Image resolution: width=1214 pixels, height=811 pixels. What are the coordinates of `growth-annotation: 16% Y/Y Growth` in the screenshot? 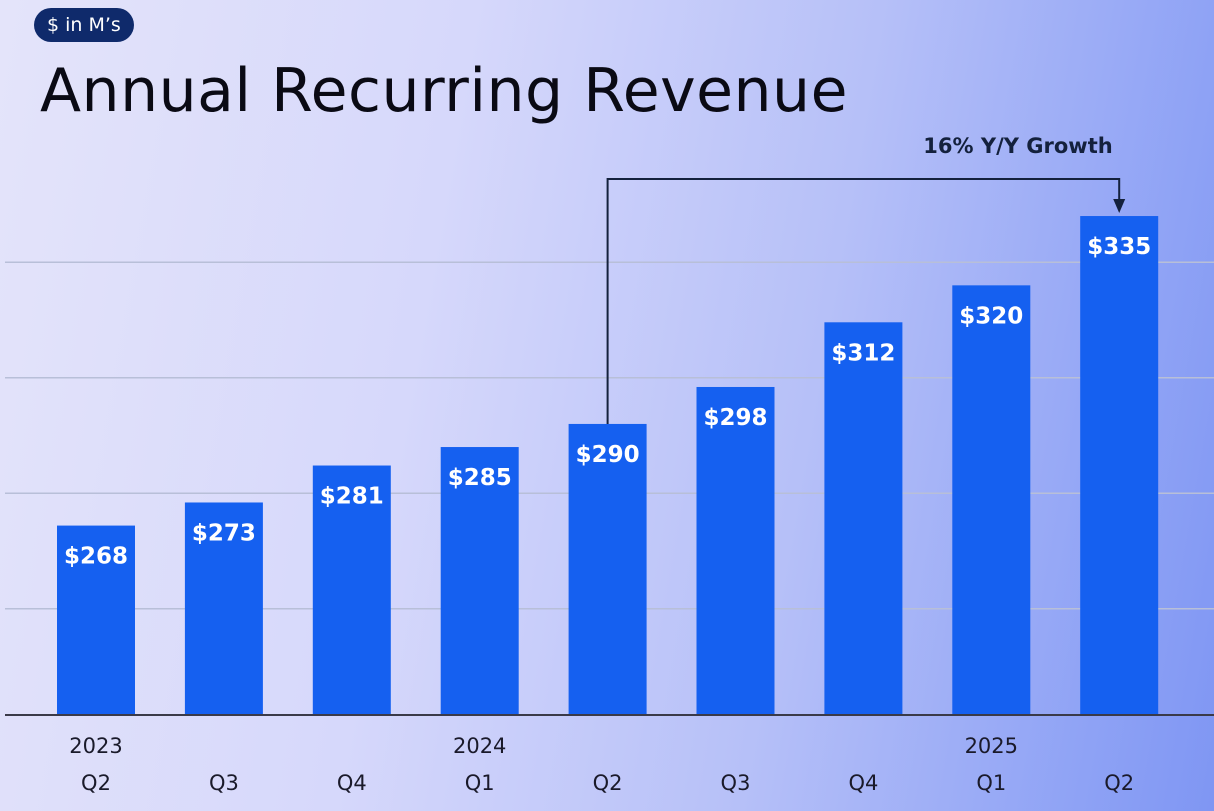 It's located at (1017, 146).